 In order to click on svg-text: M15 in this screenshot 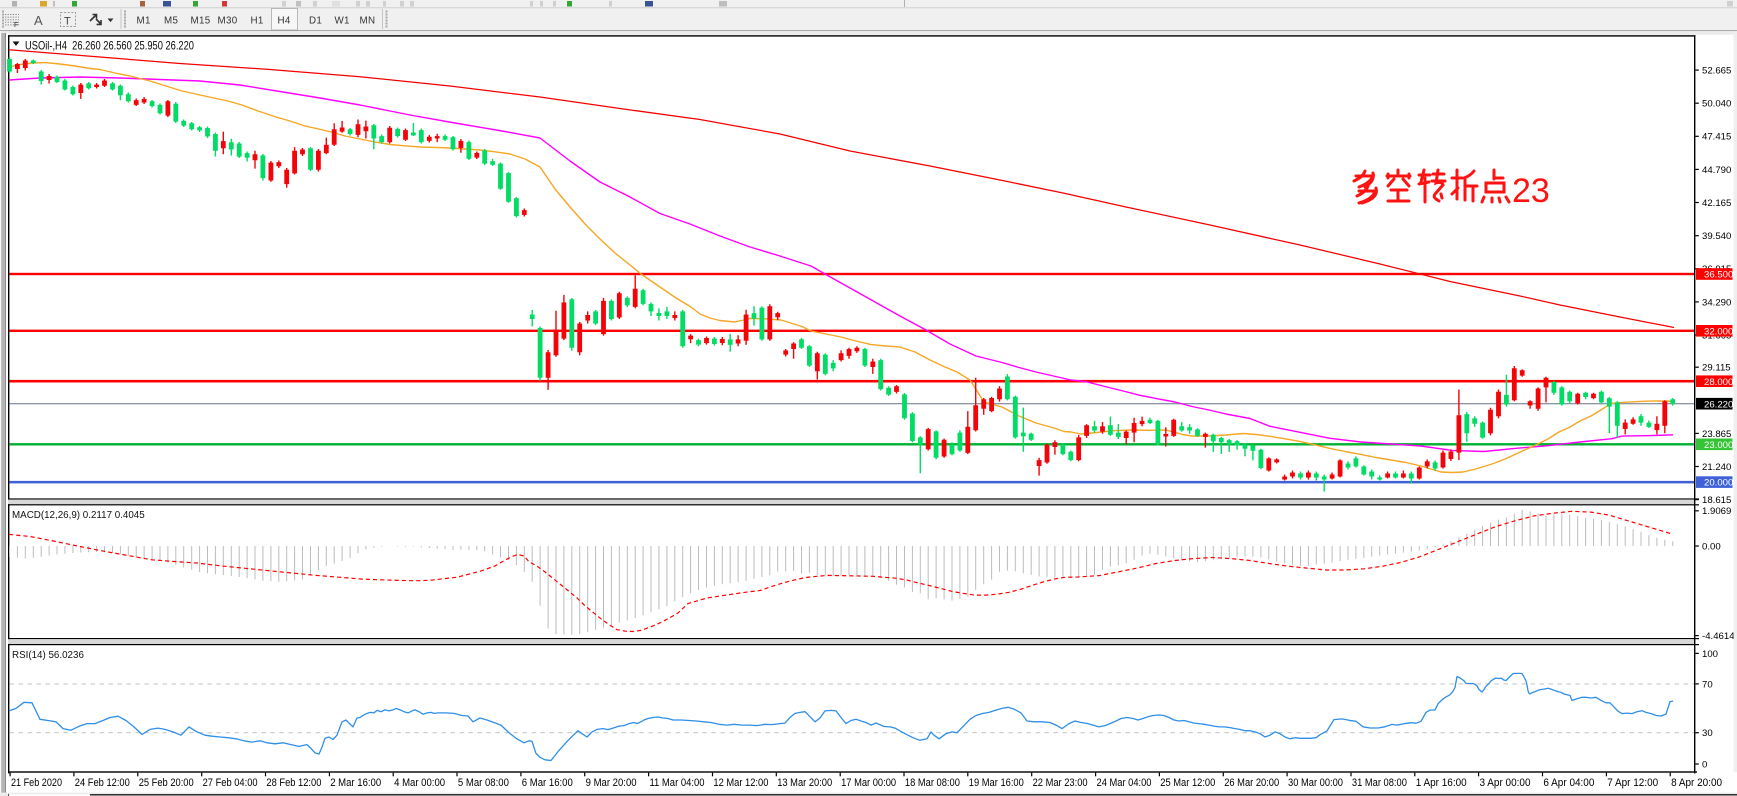, I will do `click(201, 21)`.